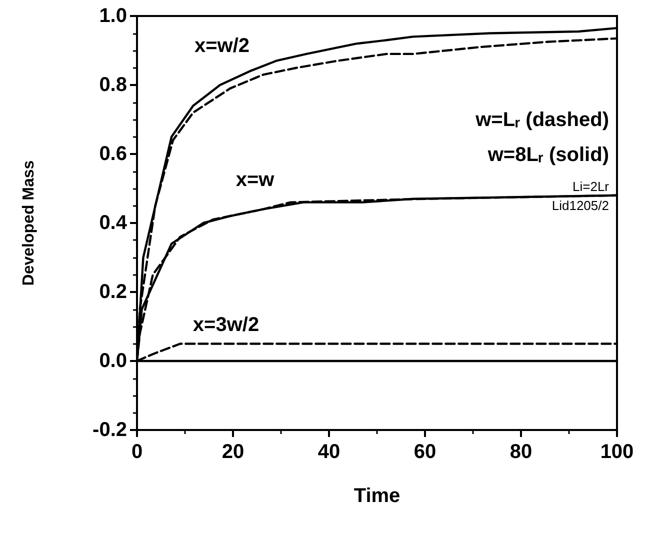  I want to click on x-tick-label: 40, so click(329, 452).